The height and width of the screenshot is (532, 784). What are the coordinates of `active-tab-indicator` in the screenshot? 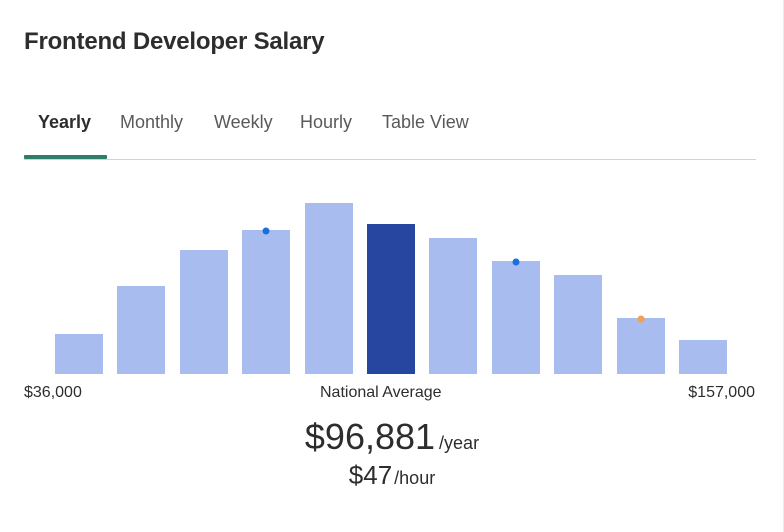 It's located at (65, 157).